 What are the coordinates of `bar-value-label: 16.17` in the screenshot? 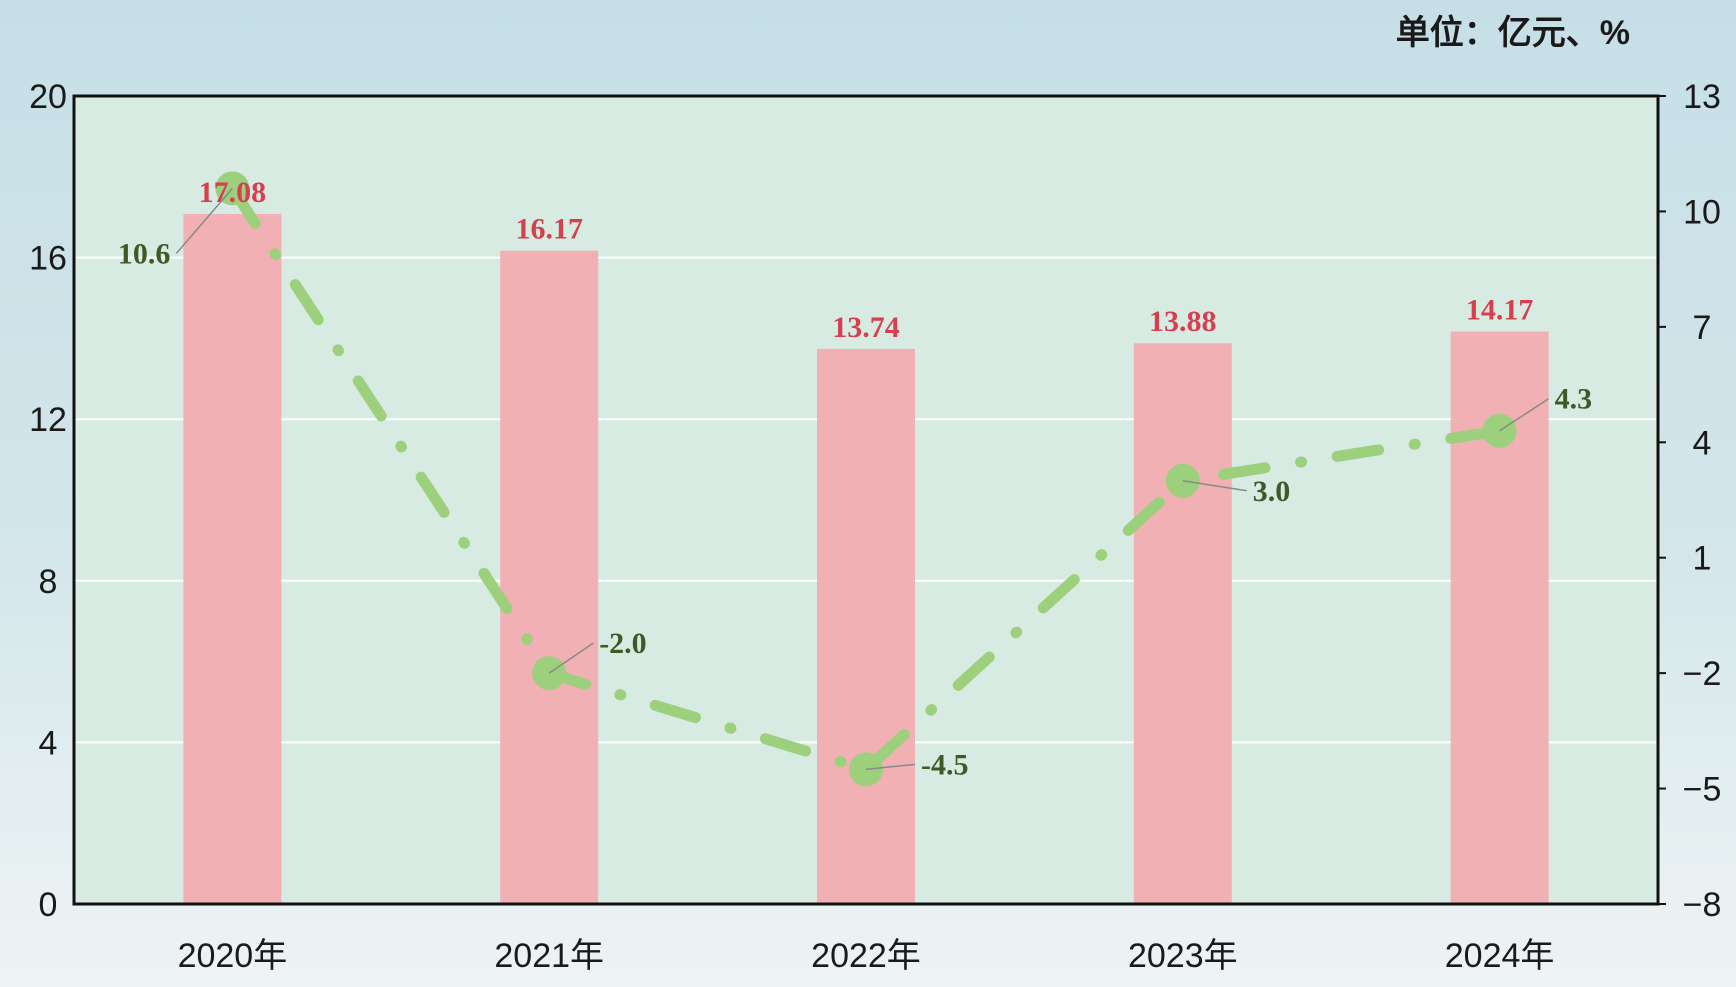 It's located at (549, 229).